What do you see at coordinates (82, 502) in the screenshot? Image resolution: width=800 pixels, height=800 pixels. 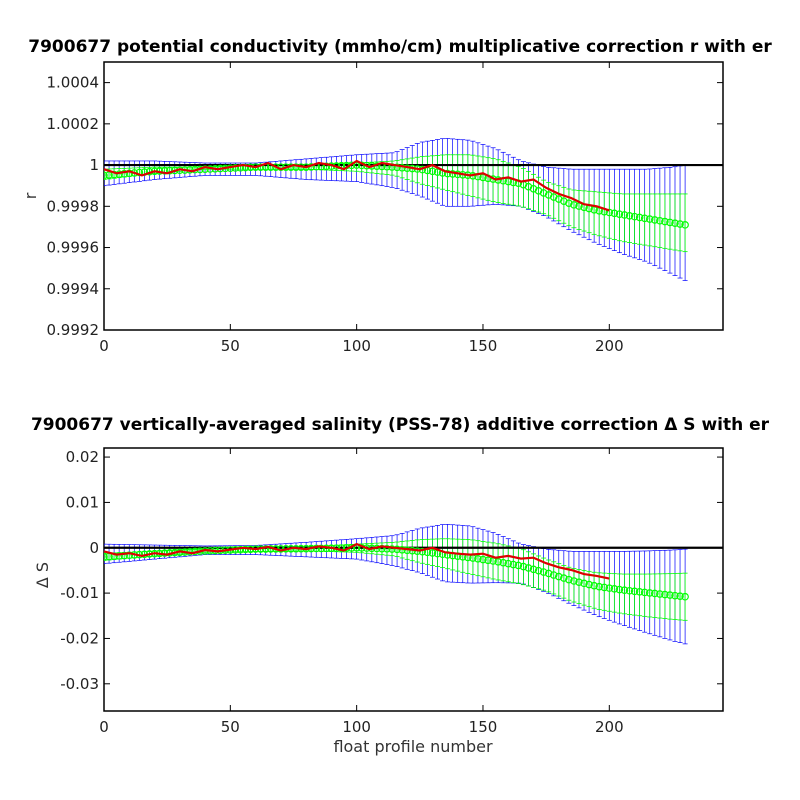 I see `y-tick-label: 0.01` at bounding box center [82, 502].